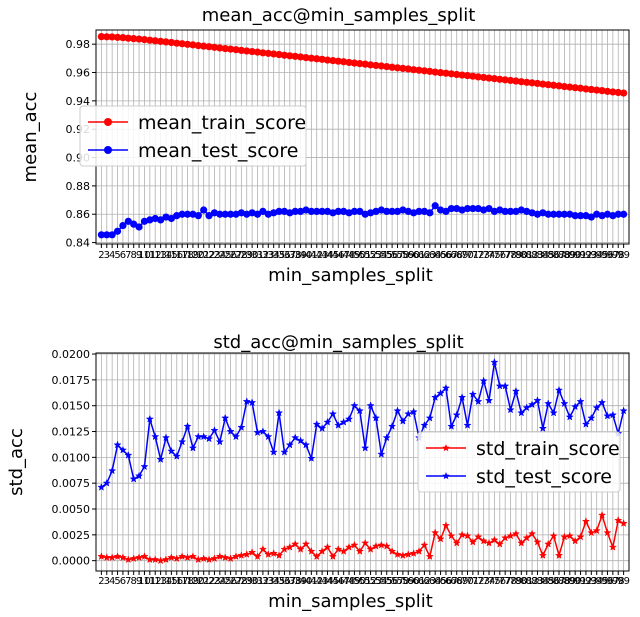  I want to click on x-tick-label: 55, so click(386, 255).